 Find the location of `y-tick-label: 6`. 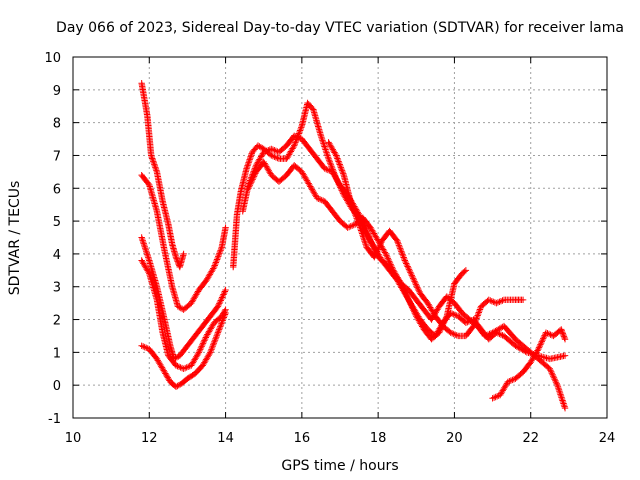

y-tick-label: 6 is located at coordinates (57, 189).